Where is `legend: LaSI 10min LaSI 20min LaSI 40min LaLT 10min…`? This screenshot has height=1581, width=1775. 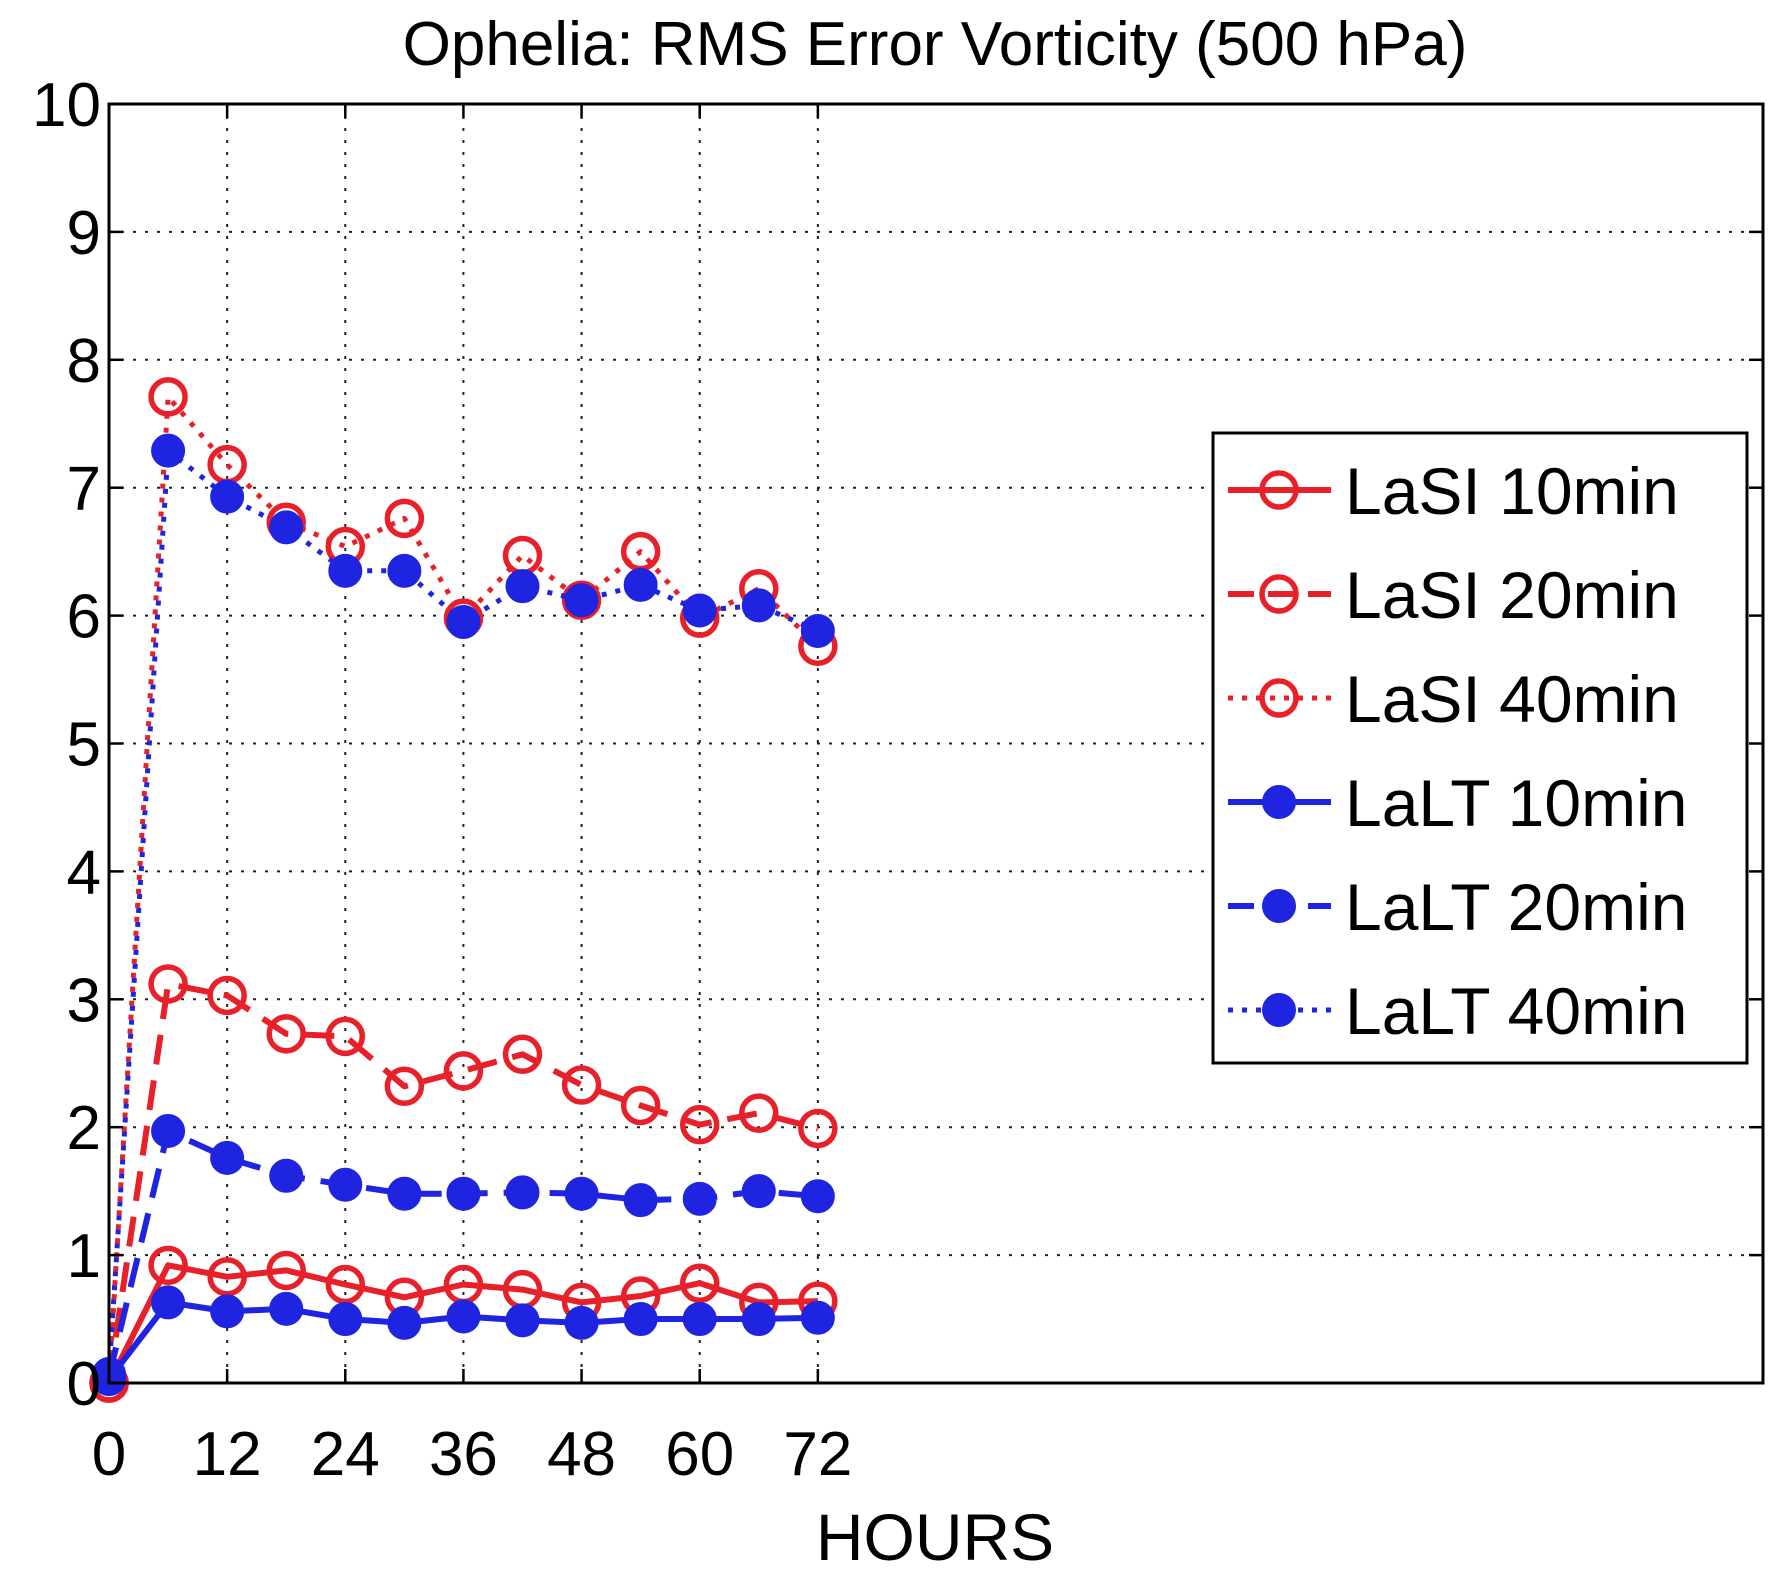 legend: LaSI 10min LaSI 20min LaSI 40min LaLT 10min… is located at coordinates (1480, 748).